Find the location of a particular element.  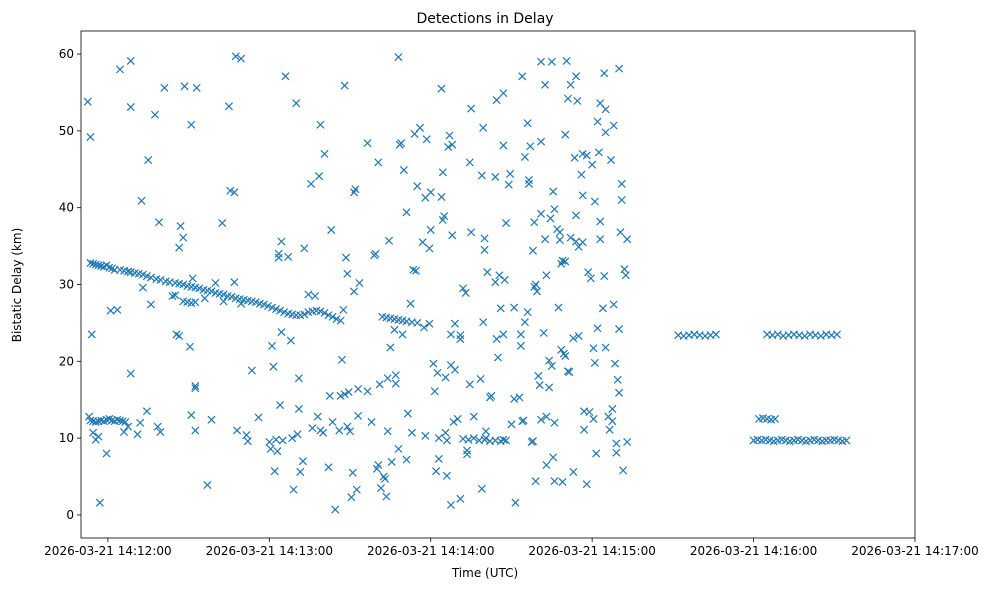

y-tick-label: 50 is located at coordinates (66, 131).